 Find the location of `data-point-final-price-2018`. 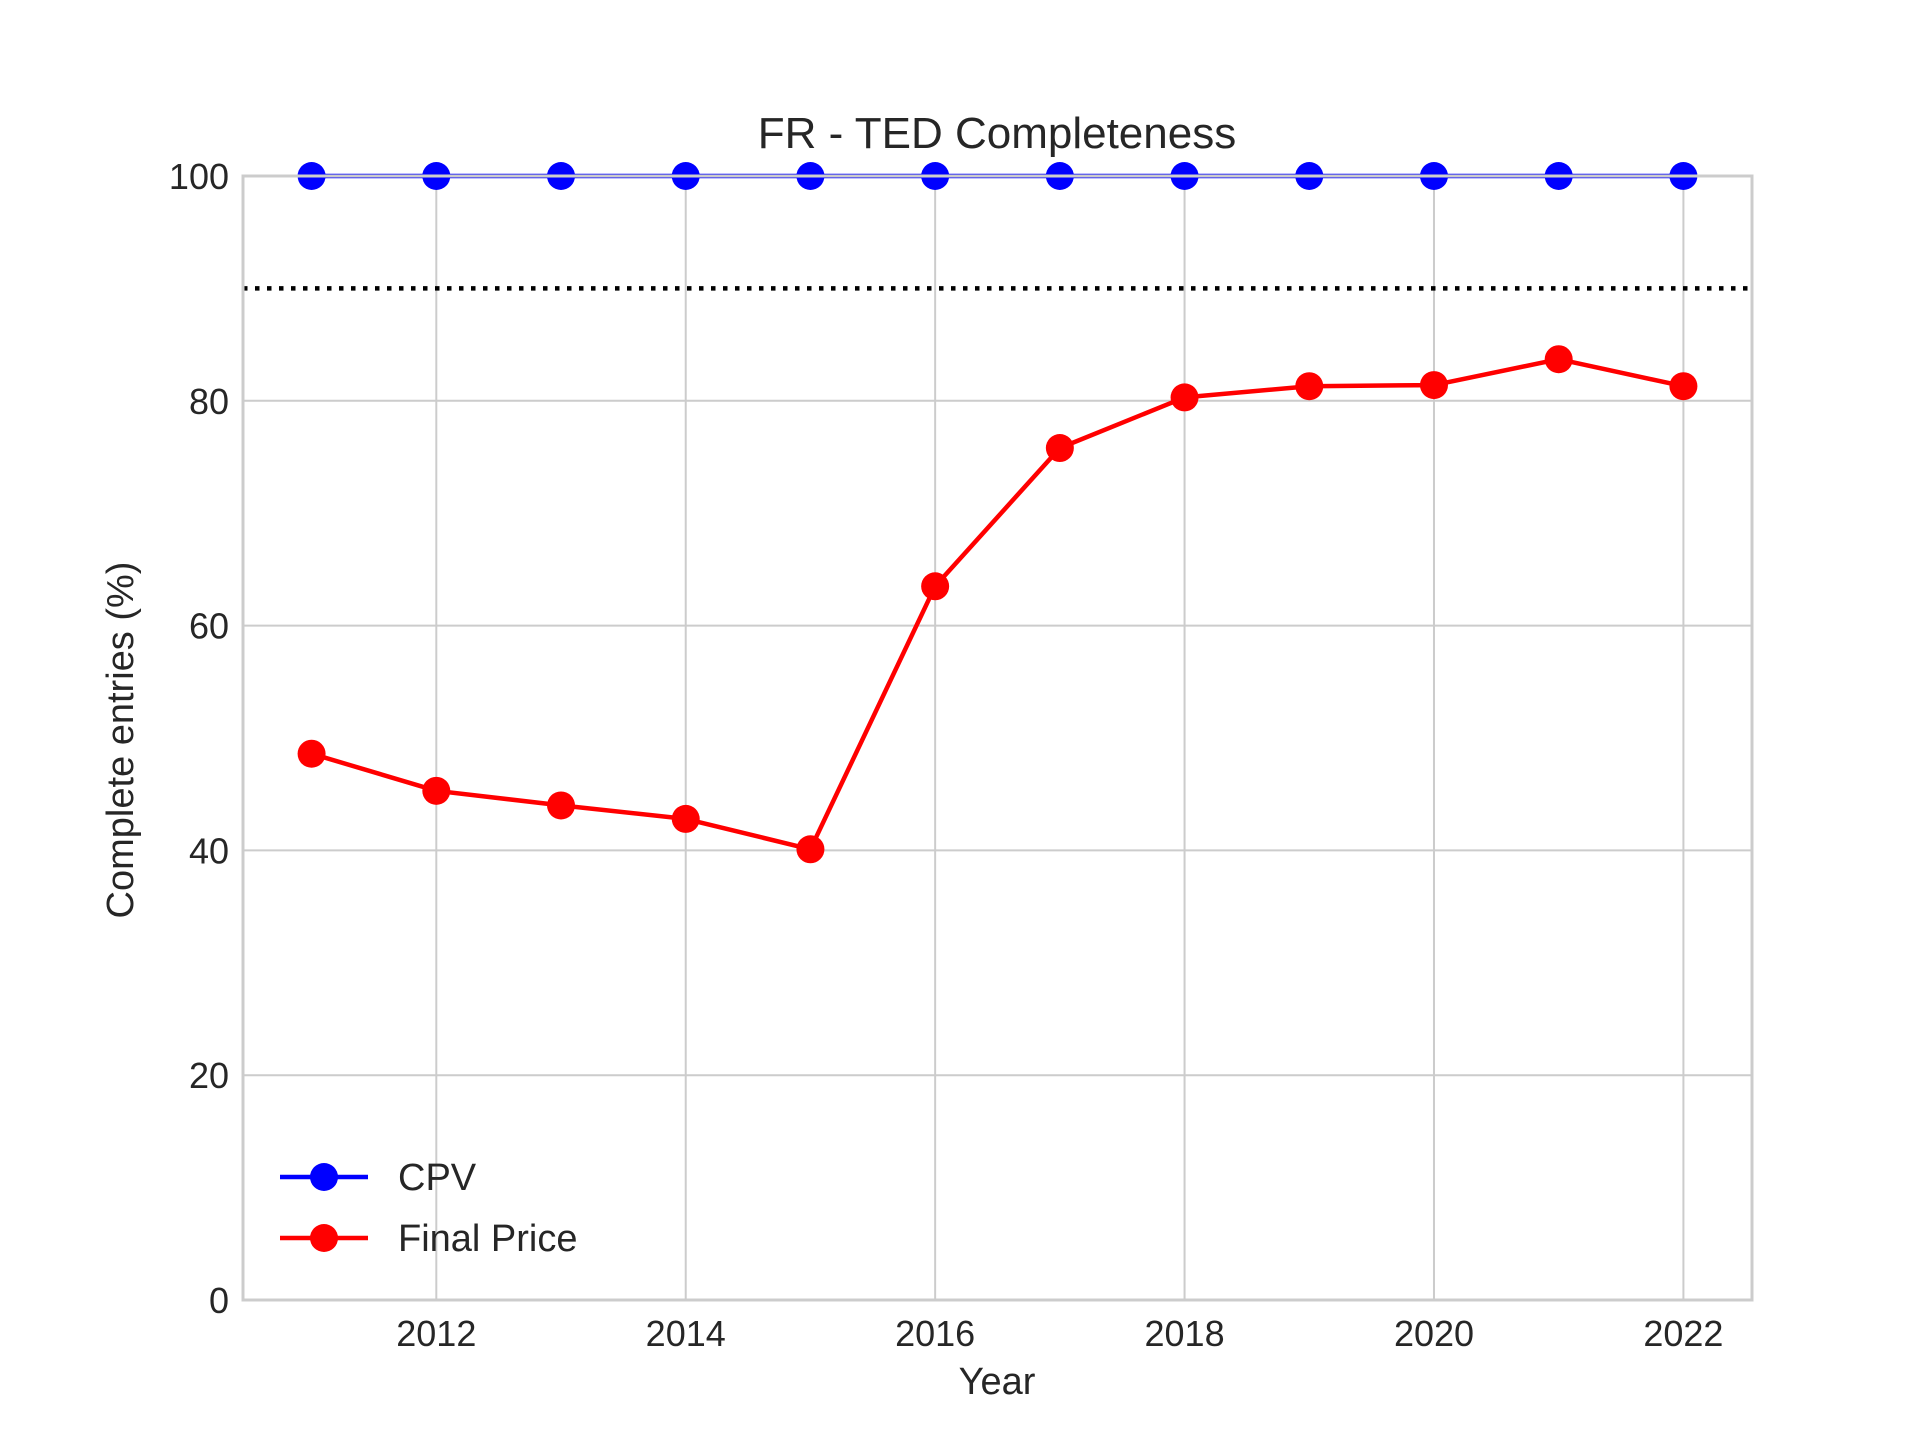

data-point-final-price-2018 is located at coordinates (1184, 397).